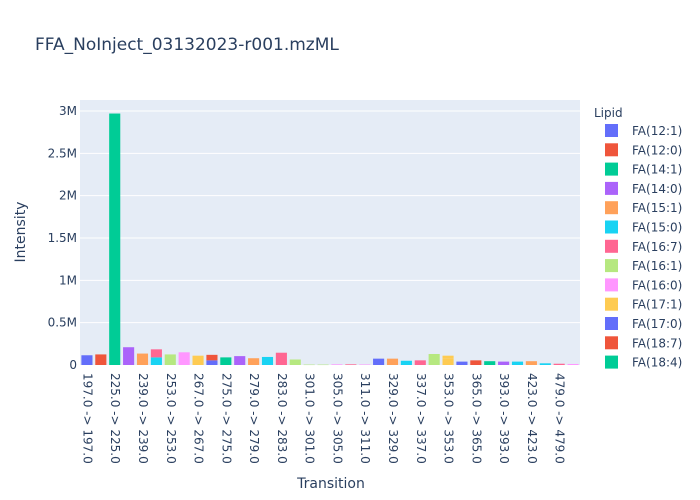 This screenshot has height=500, width=700. Describe the element at coordinates (254, 418) in the screenshot. I see `x-tick-label: 279.0 -> 279.0` at that location.